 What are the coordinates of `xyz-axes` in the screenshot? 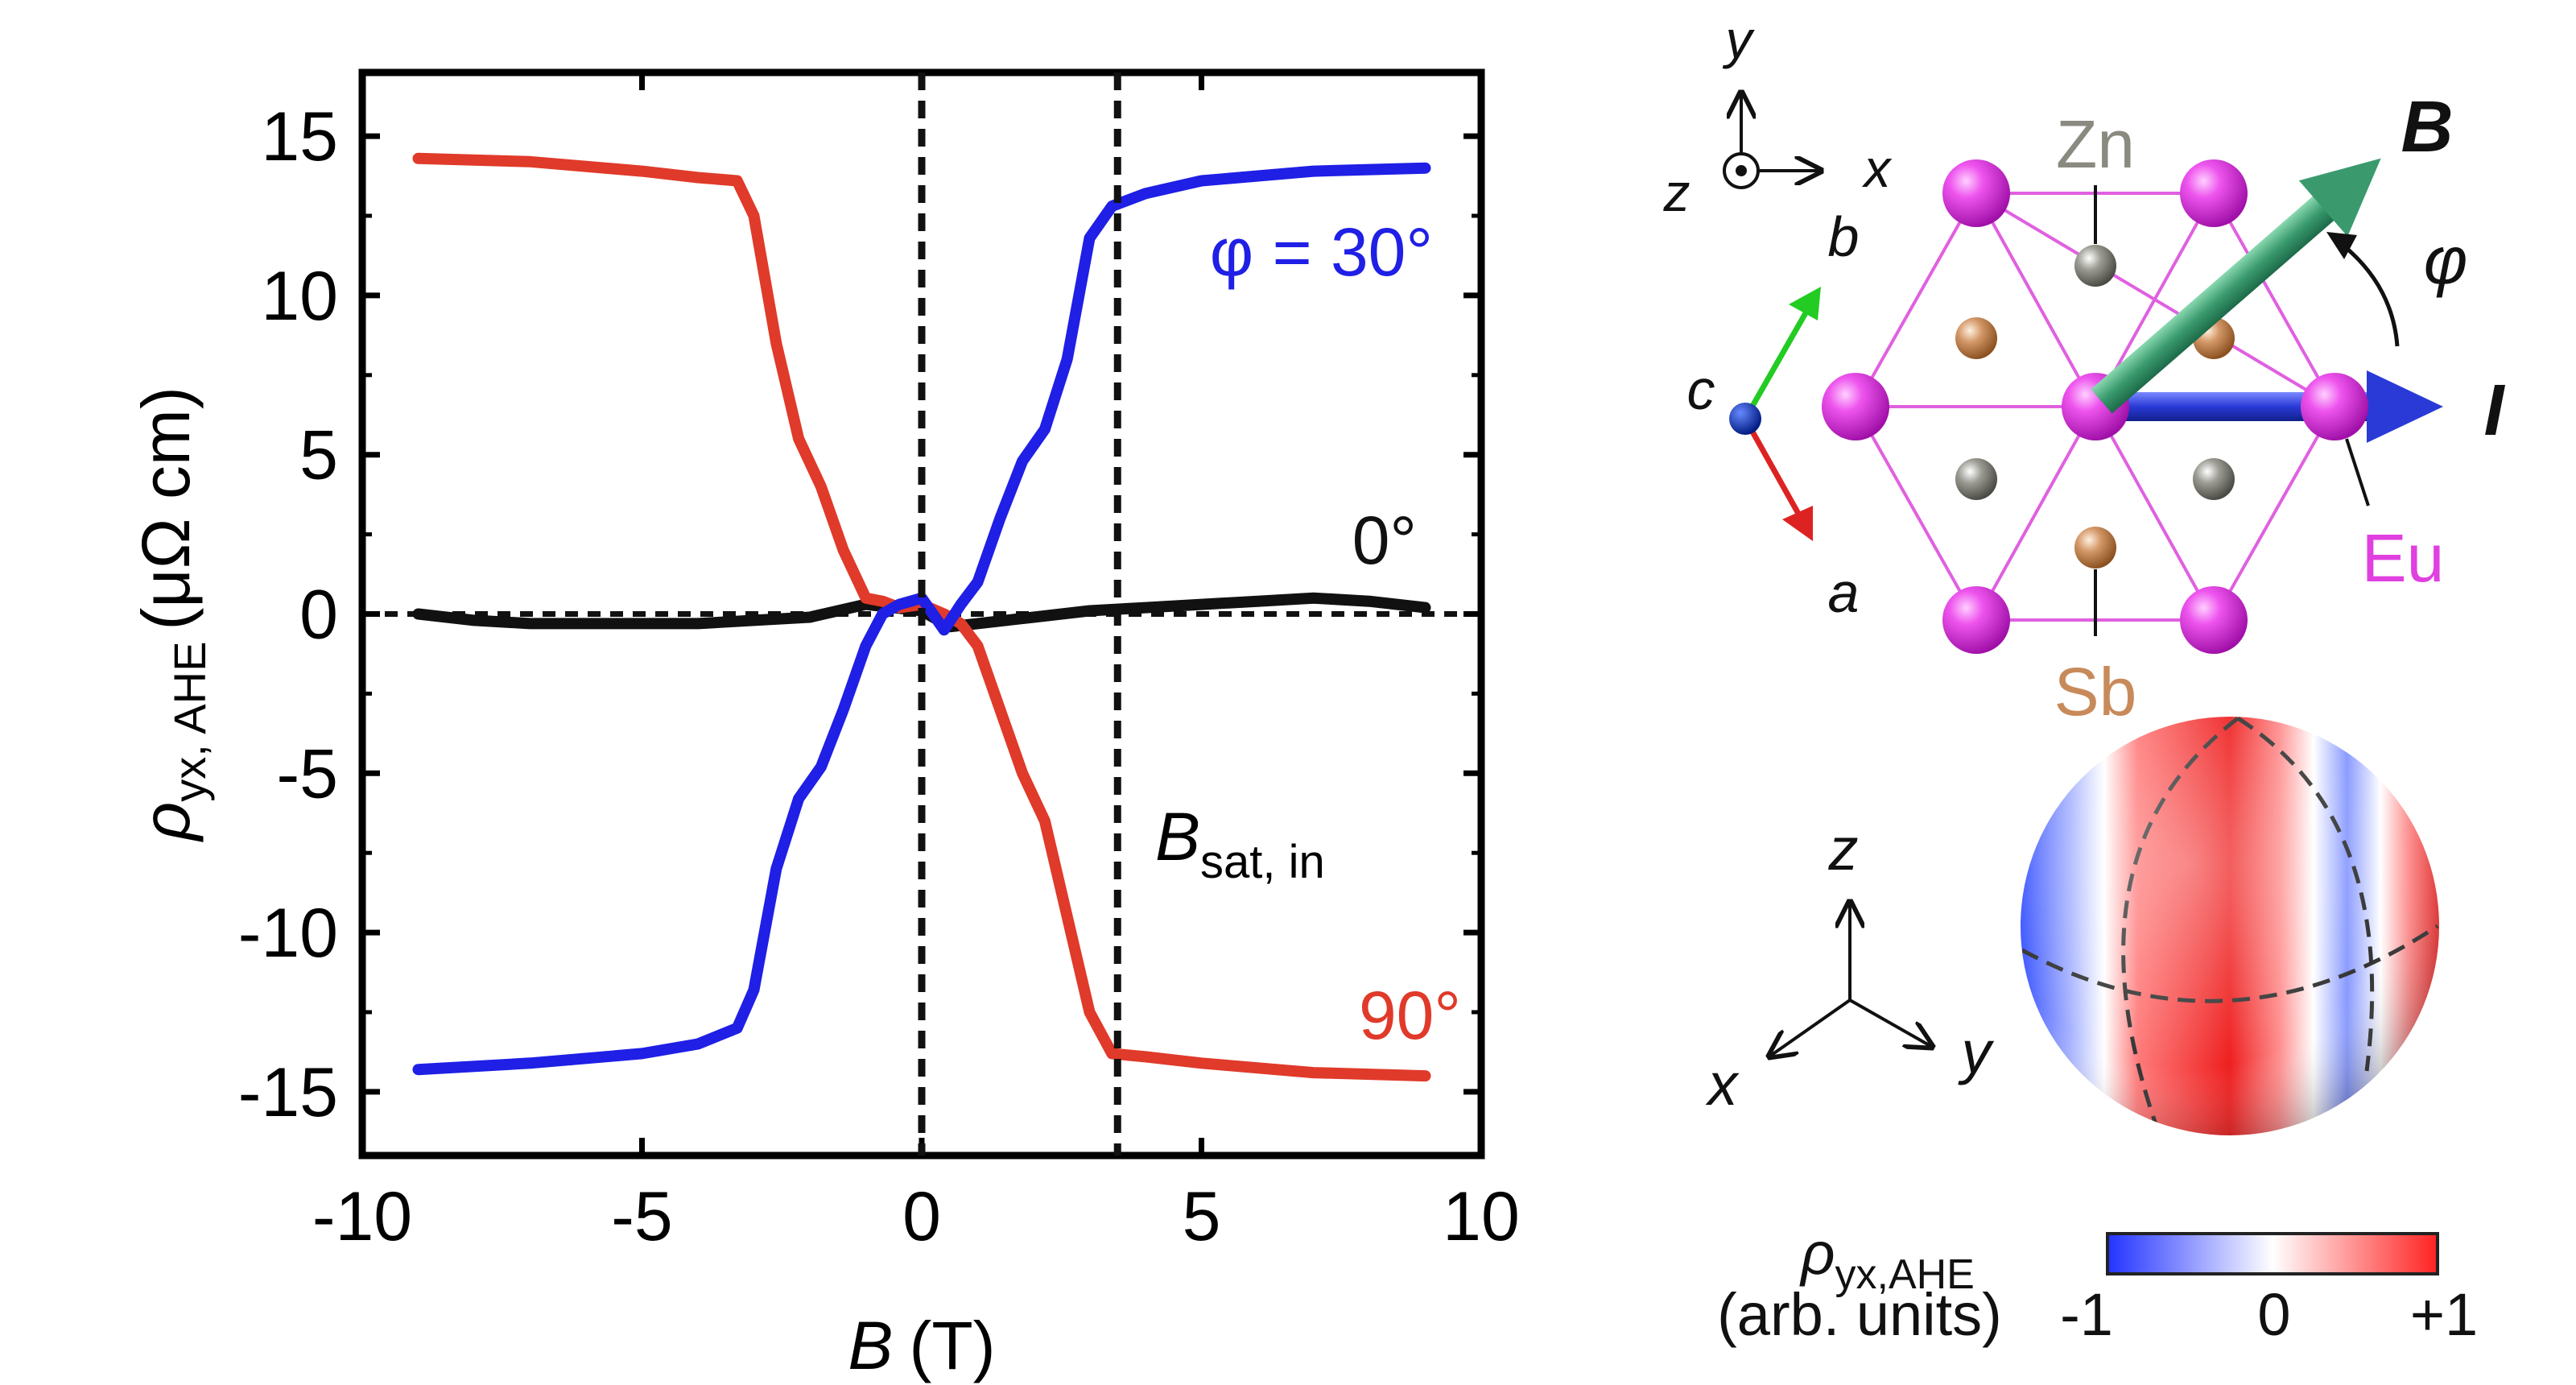 It's located at (1772, 141).